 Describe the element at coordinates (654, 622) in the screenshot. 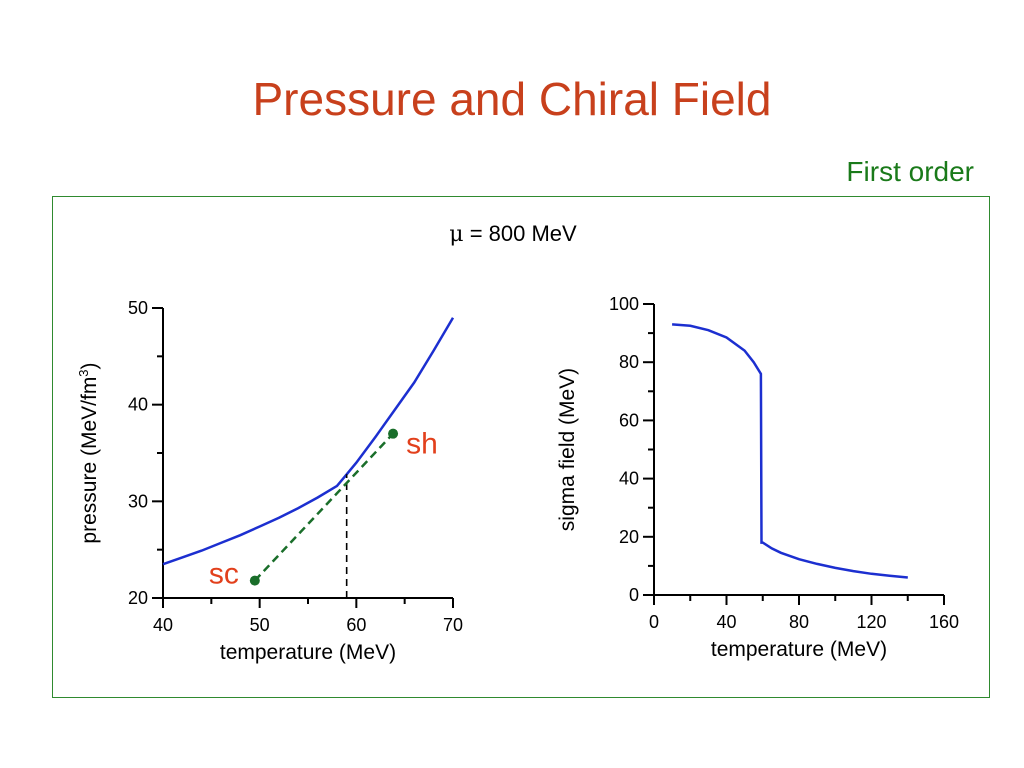

I see `x-tick-label: 0` at that location.